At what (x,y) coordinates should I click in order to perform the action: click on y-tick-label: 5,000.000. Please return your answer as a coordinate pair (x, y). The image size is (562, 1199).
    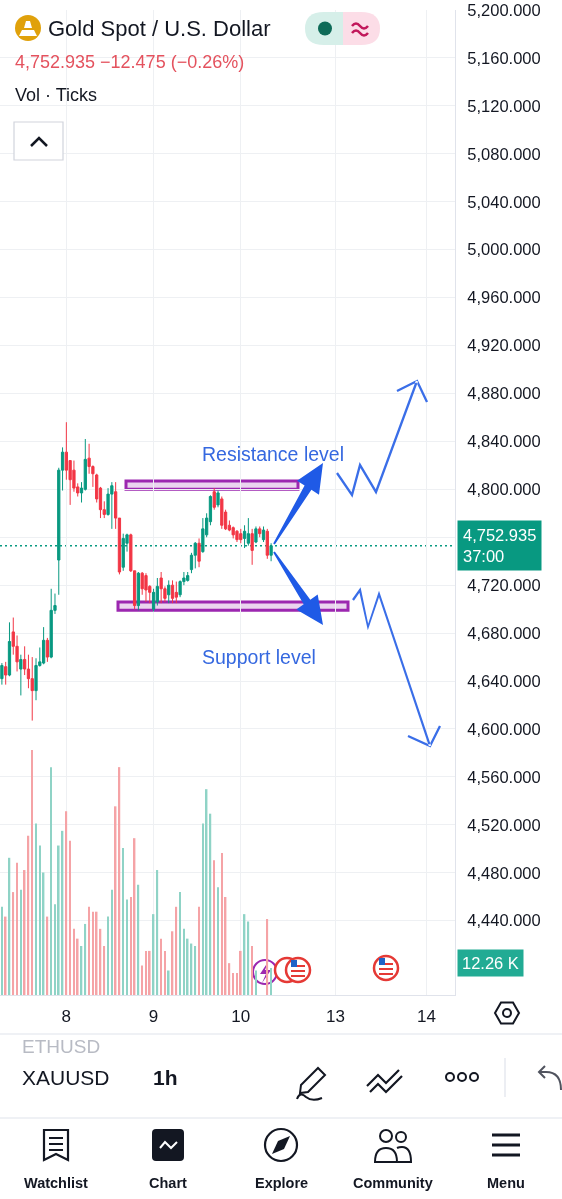
    Looking at the image, I should click on (504, 249).